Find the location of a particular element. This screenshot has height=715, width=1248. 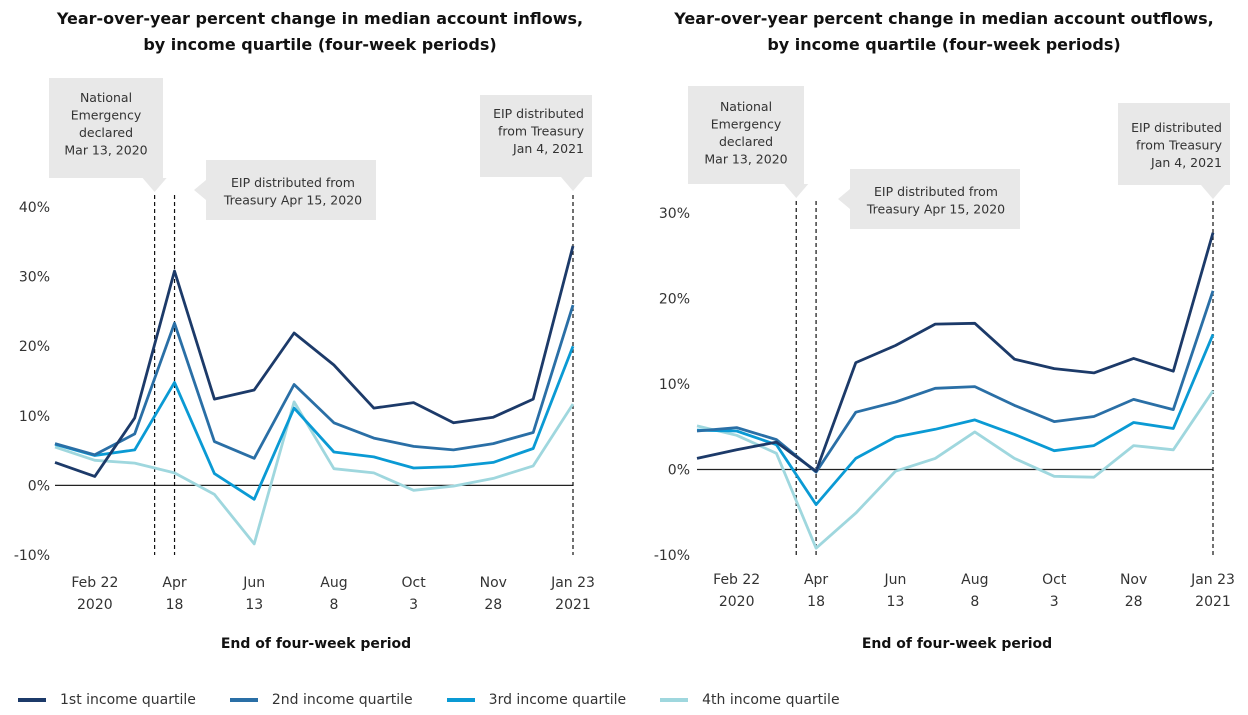

legend-item-q3: 3rd income quartile is located at coordinates (536, 700).